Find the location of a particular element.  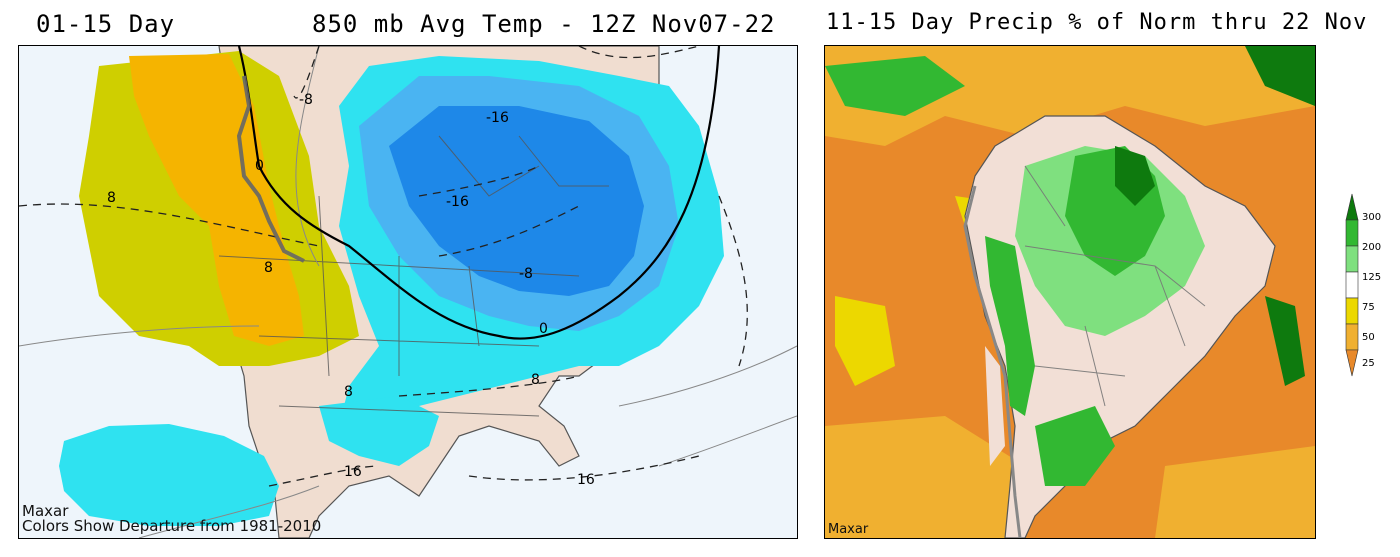

wet-strong-amazon is located at coordinates (1135, 176).